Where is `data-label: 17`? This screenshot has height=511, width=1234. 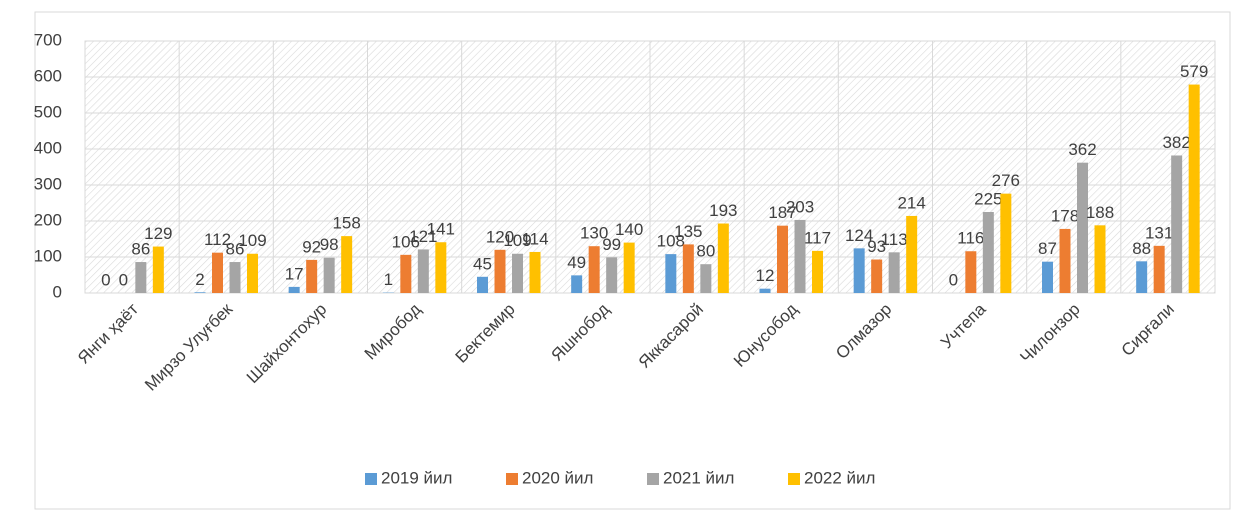 data-label: 17 is located at coordinates (294, 273).